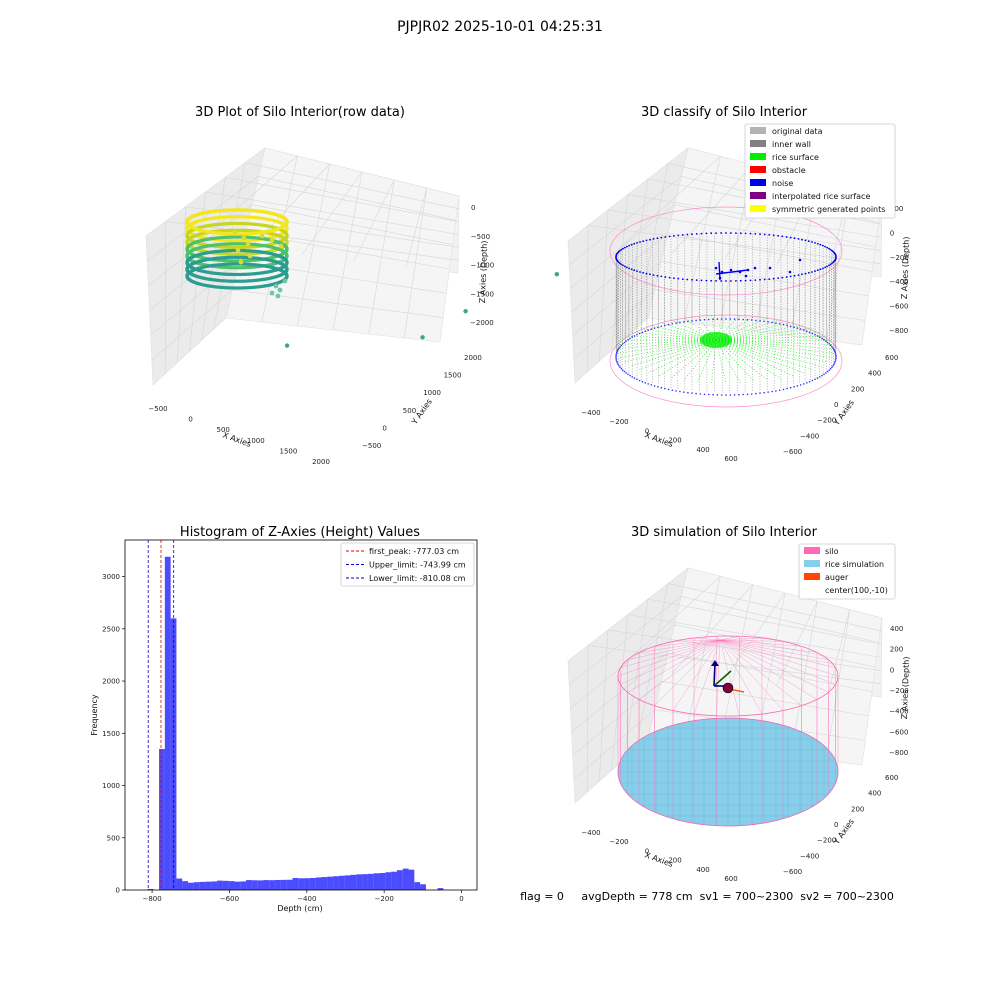  Describe the element at coordinates (422, 337) in the screenshot. I see `raw-outlier-point` at that location.